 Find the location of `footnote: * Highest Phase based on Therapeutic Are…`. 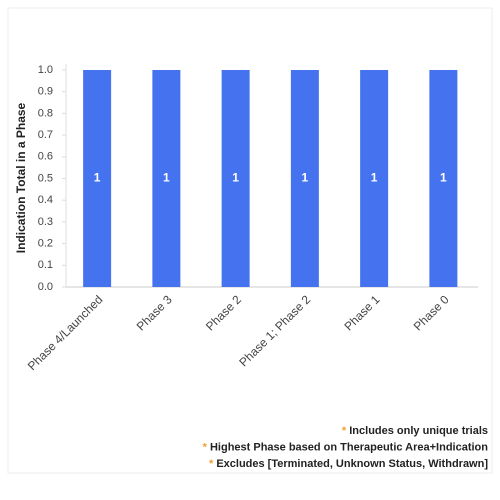

footnote: * Highest Phase based on Therapeutic Are… is located at coordinates (346, 447).